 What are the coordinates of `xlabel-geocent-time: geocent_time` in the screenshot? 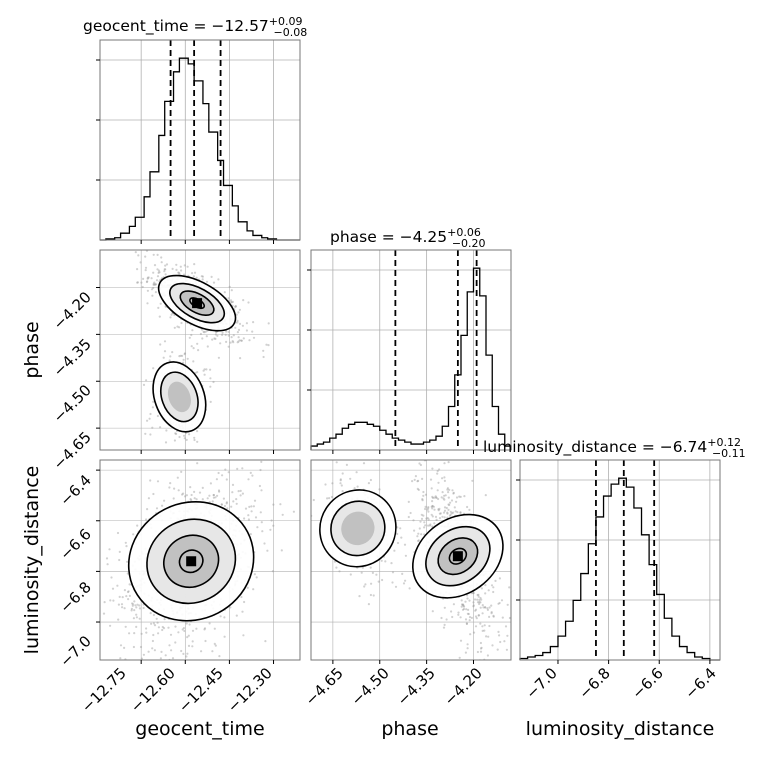 It's located at (199, 729).